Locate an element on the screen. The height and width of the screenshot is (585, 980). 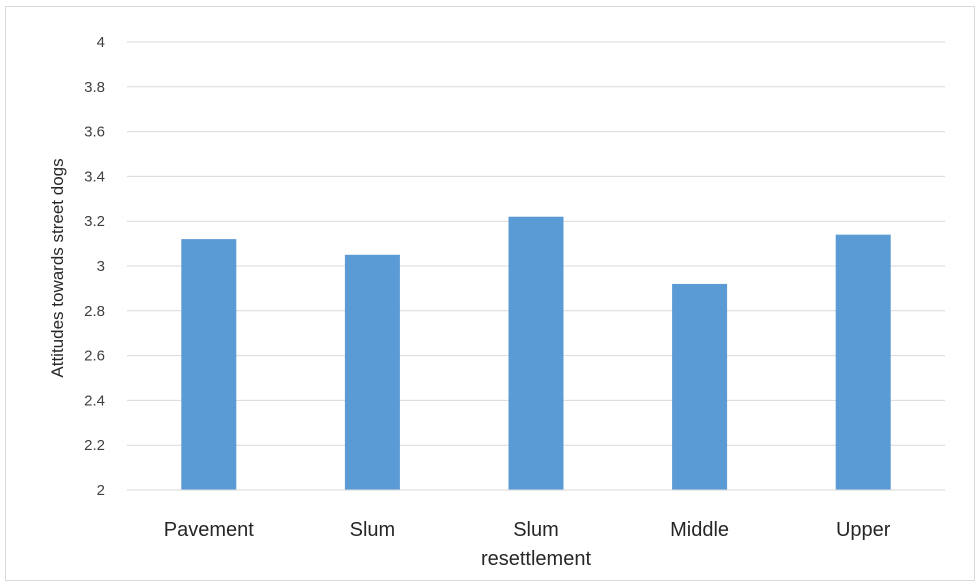
y-tick-label: 2 is located at coordinates (101, 490).